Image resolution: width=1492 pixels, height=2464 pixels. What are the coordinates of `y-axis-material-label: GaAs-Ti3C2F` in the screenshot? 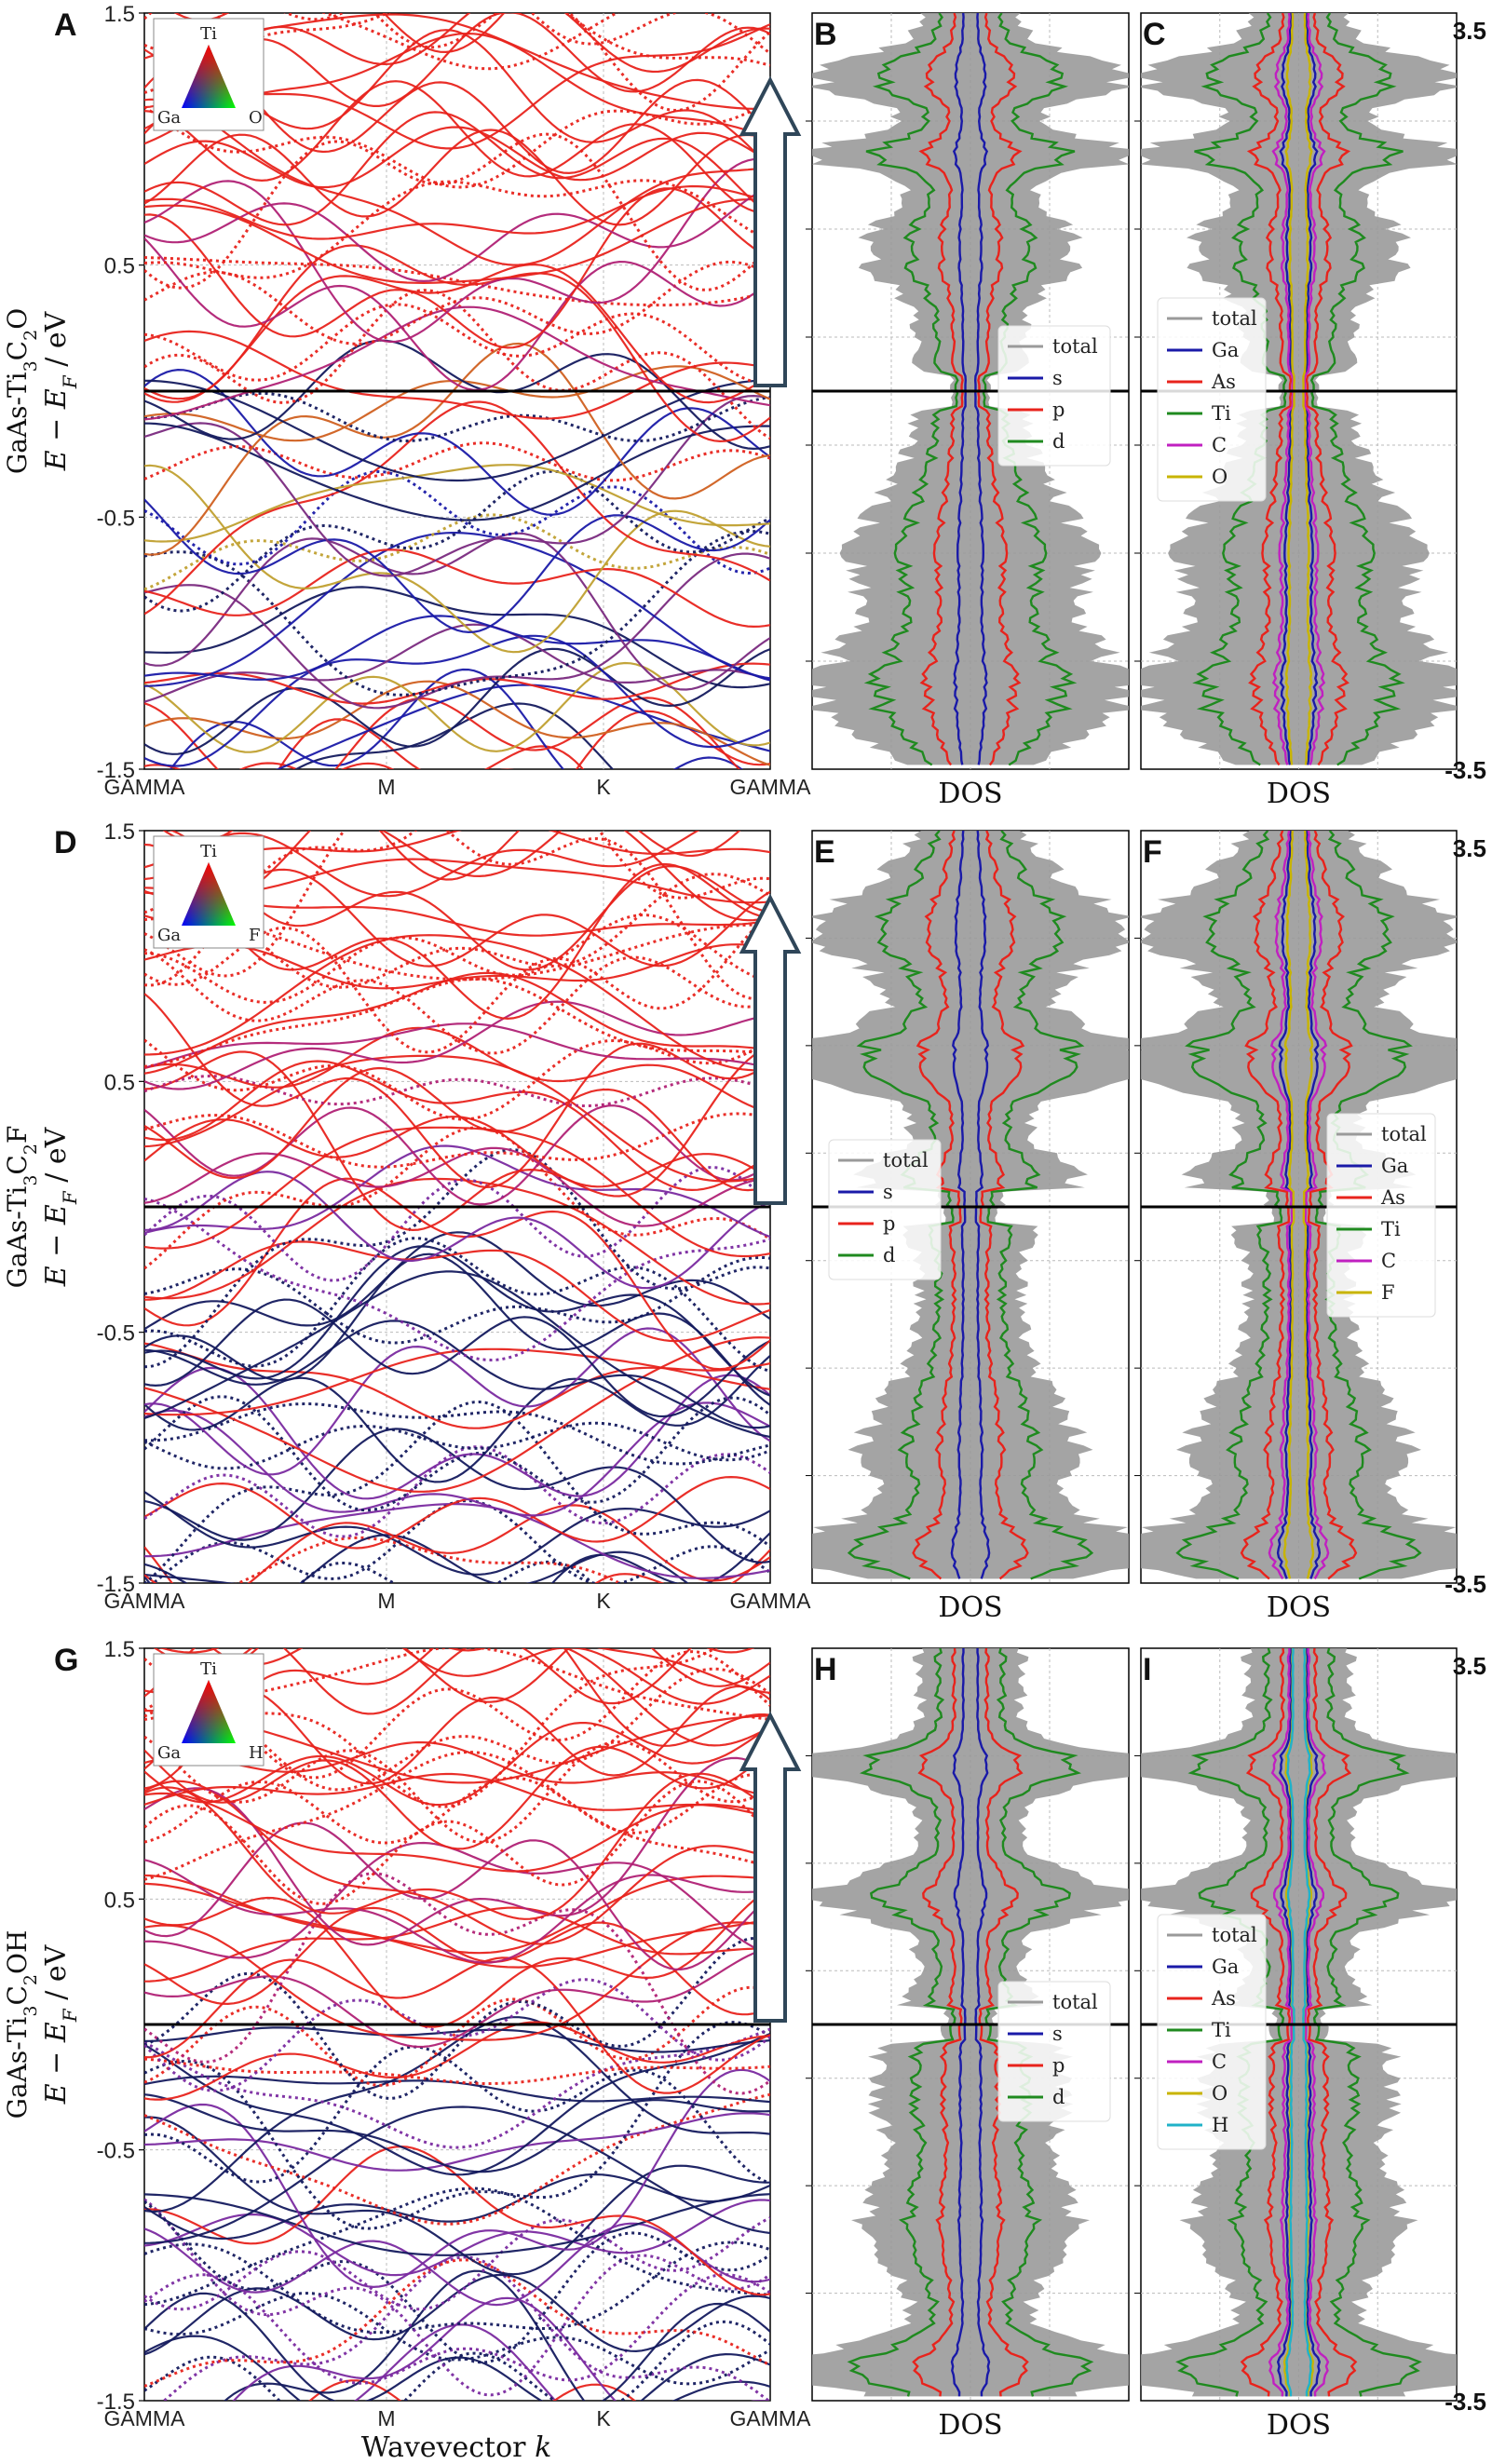 It's located at (21, 1207).